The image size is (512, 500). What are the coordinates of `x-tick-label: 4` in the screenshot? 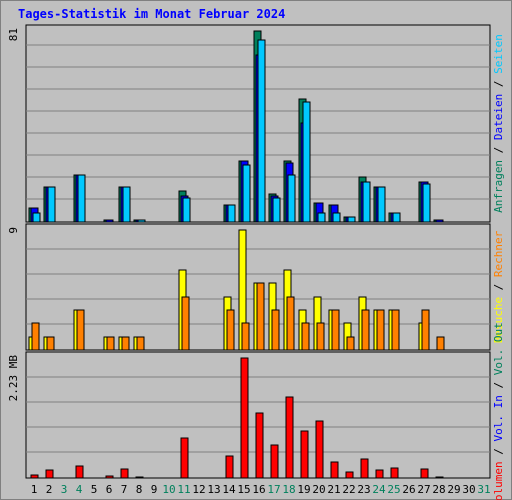 It's located at (79, 489).